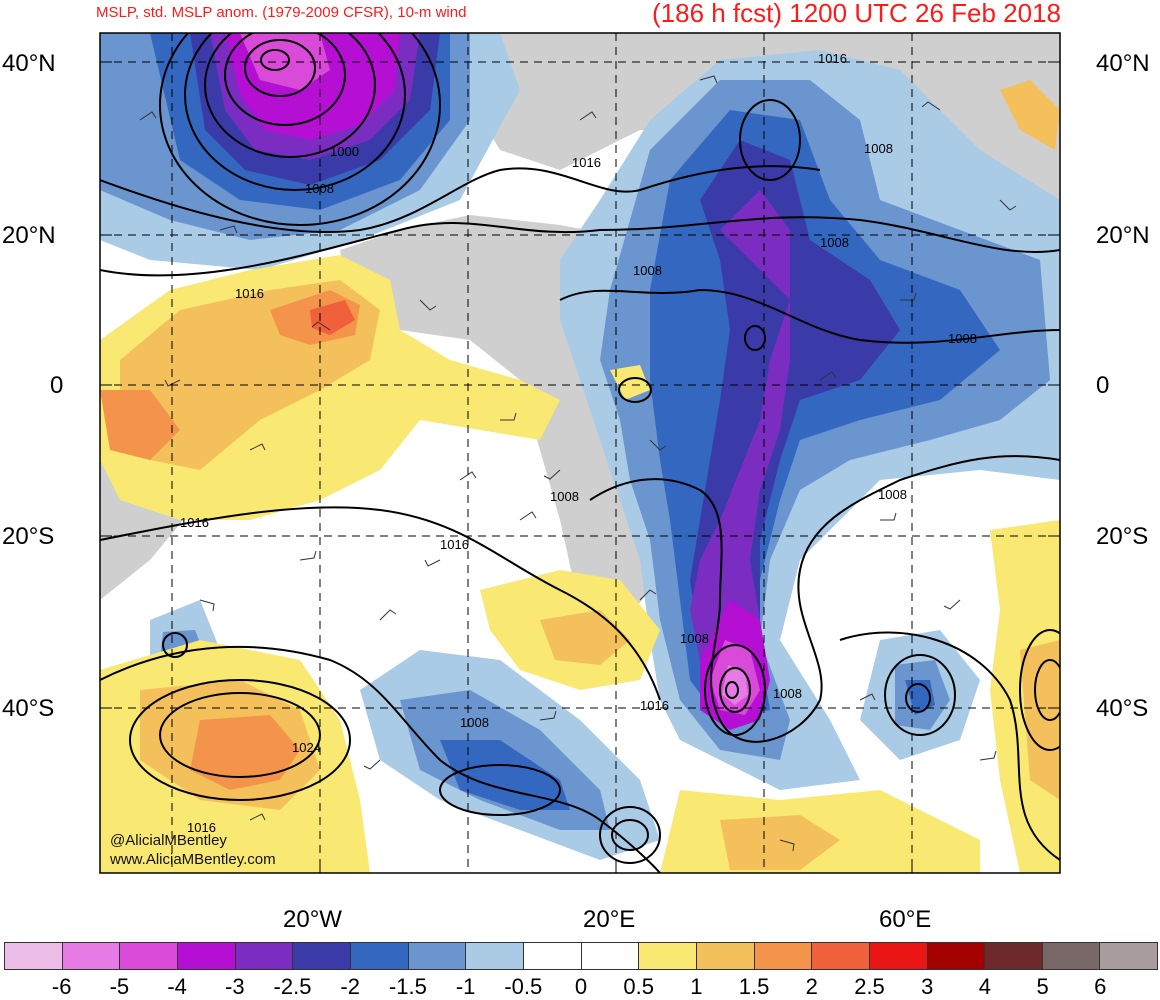 This screenshot has width=1160, height=1000. I want to click on colorbar-tick-label: -5, so click(119, 986).